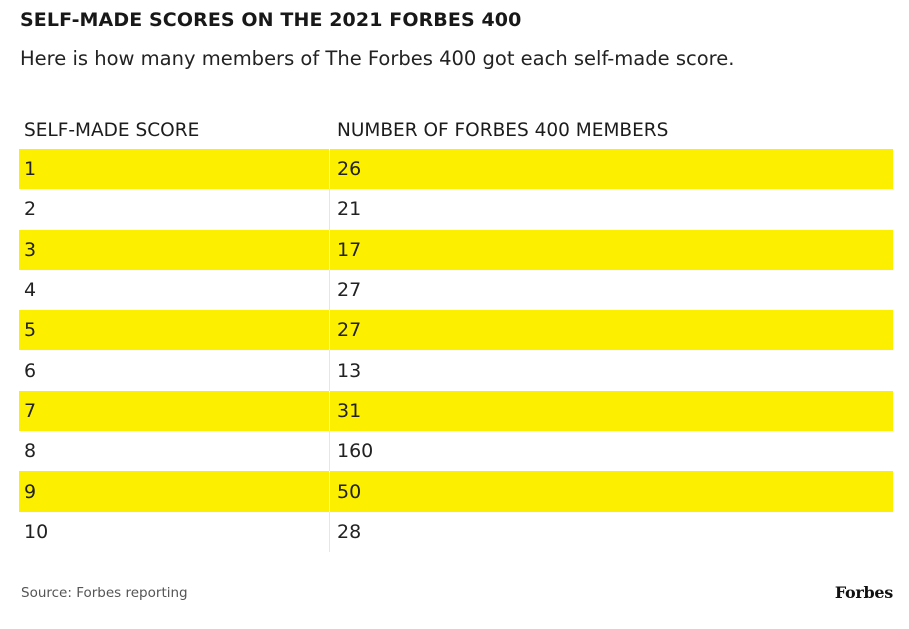 The height and width of the screenshot is (629, 909). What do you see at coordinates (456, 249) in the screenshot?
I see `table-row: 3 17` at bounding box center [456, 249].